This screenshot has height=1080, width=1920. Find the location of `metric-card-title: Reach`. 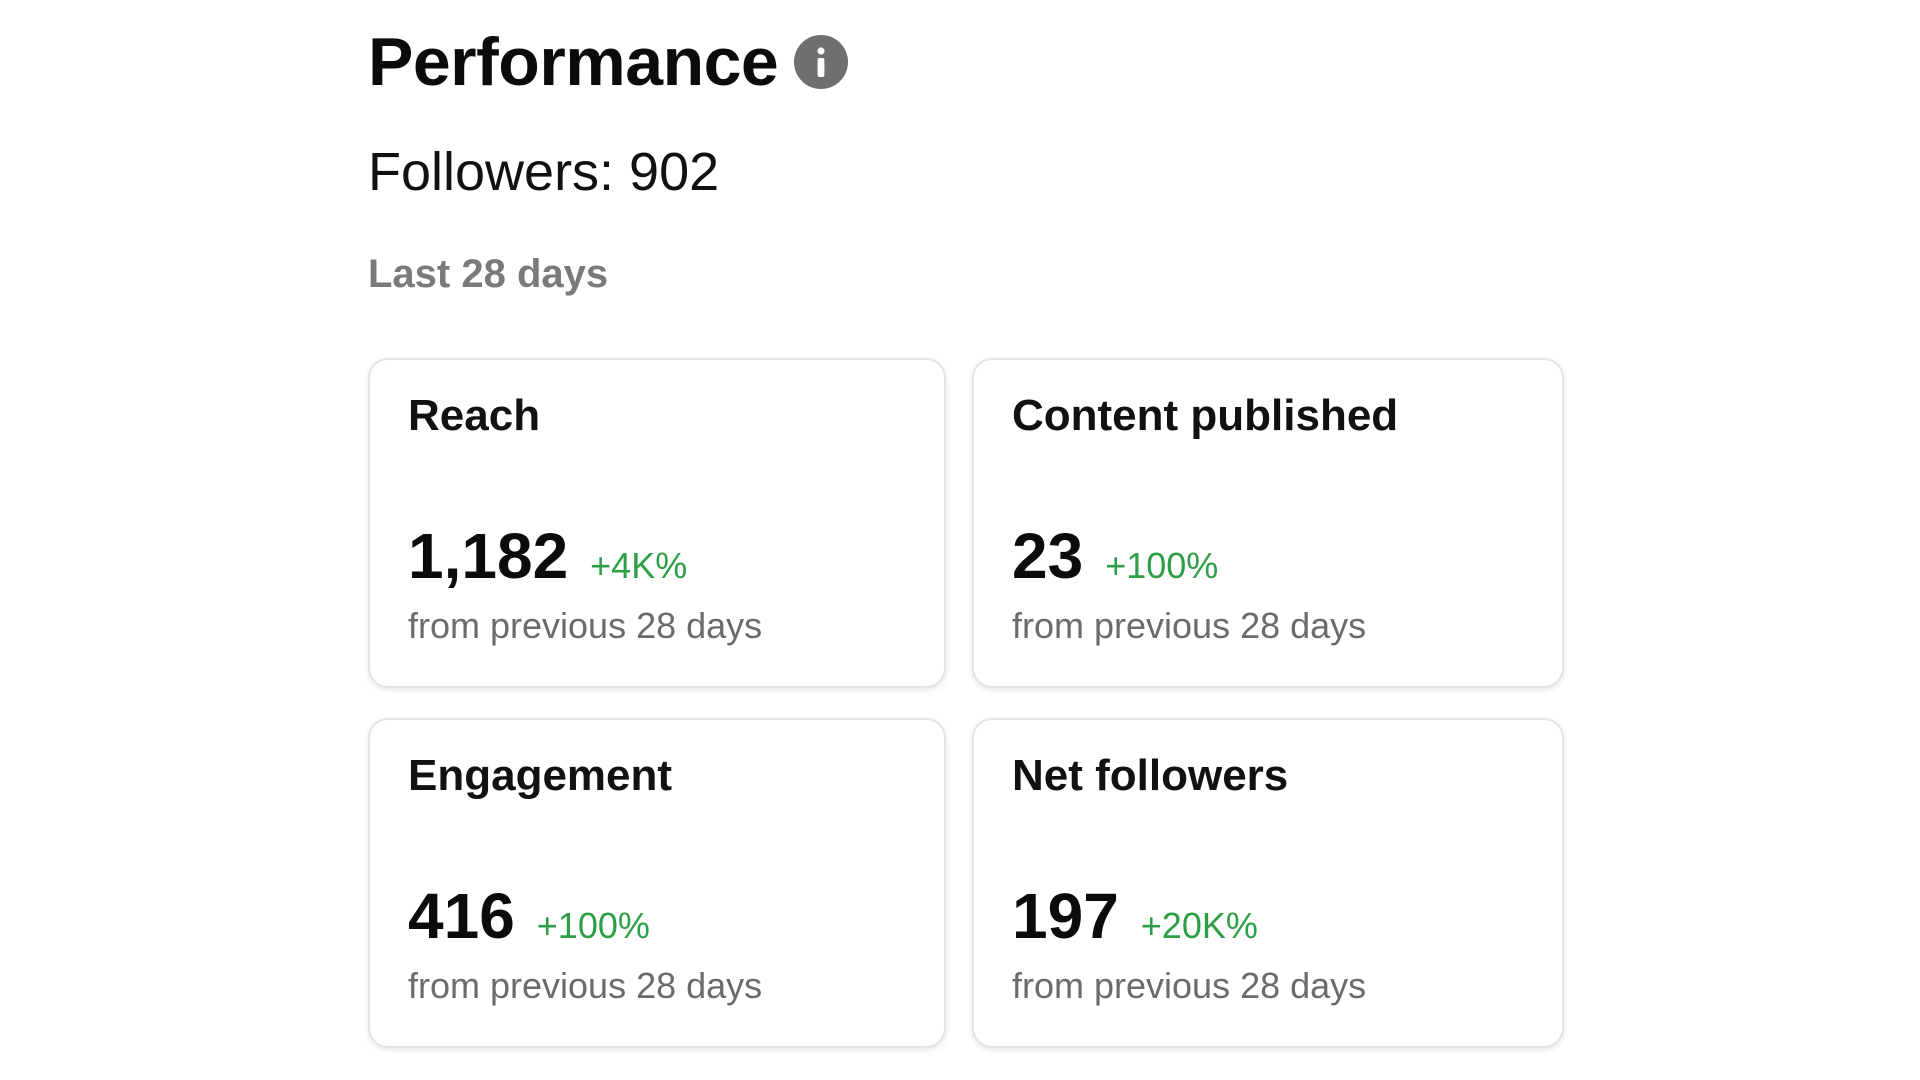

metric-card-title: Reach is located at coordinates (474, 415).